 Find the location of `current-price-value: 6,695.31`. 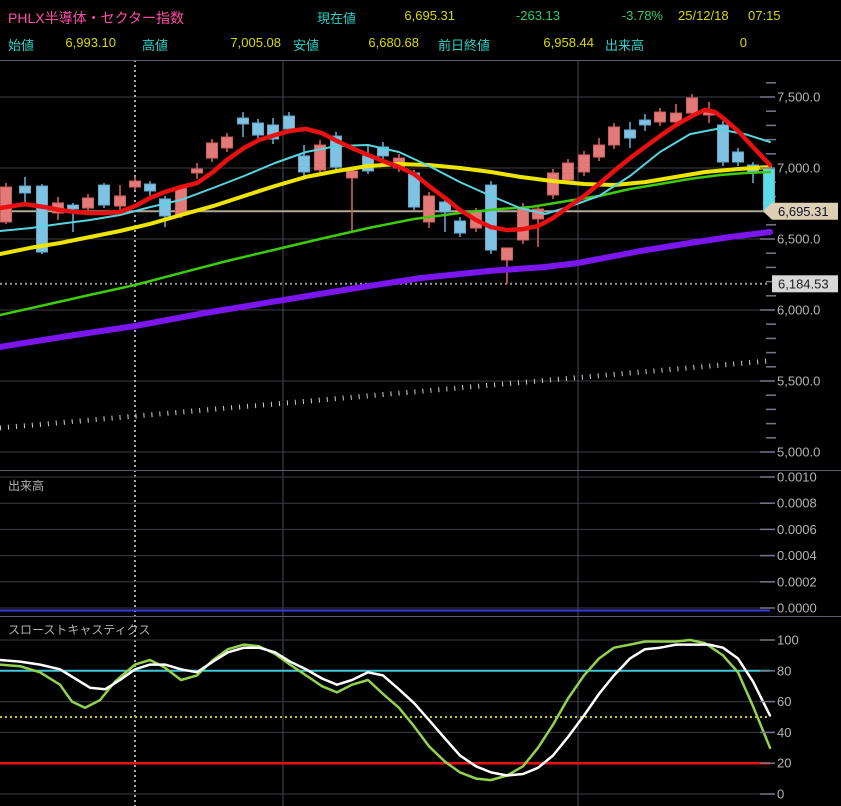

current-price-value: 6,695.31 is located at coordinates (429, 15).